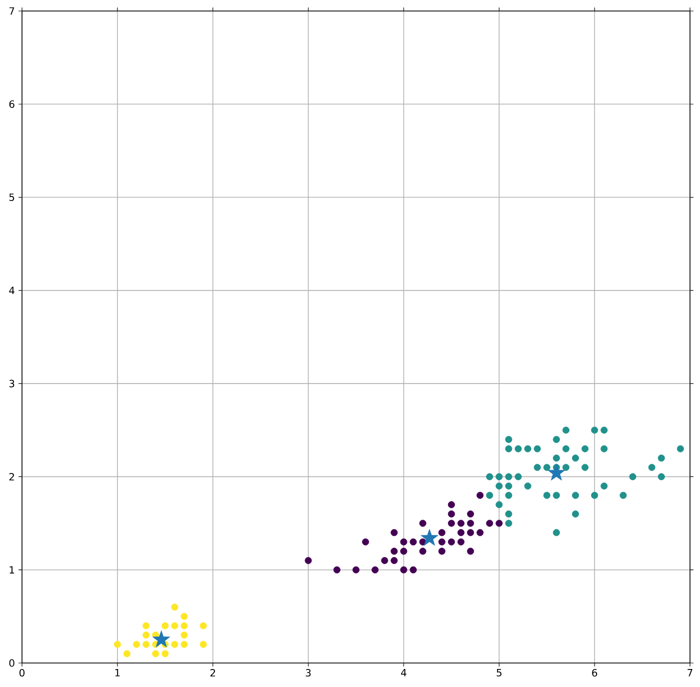 The width and height of the screenshot is (700, 687). I want to click on y-tick-label: 3, so click(11, 384).